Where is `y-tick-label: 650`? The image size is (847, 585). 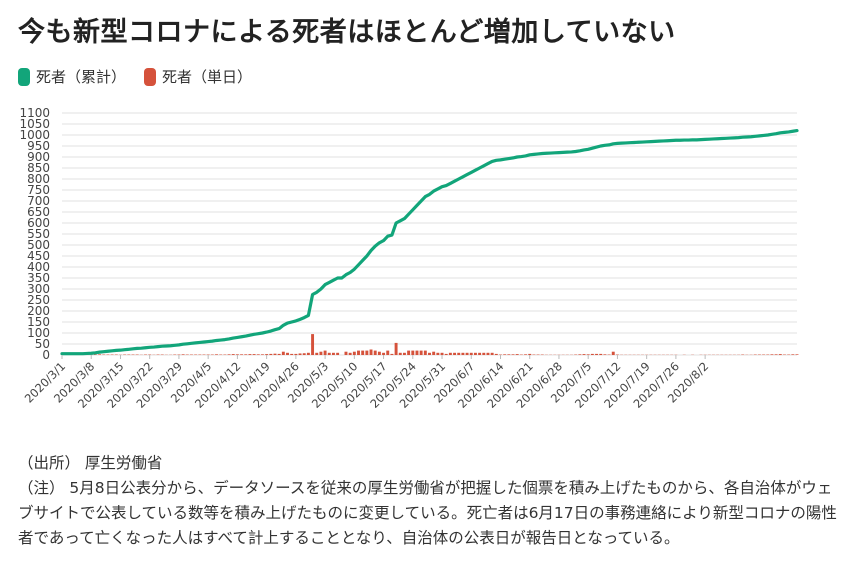 y-tick-label: 650 is located at coordinates (38, 212).